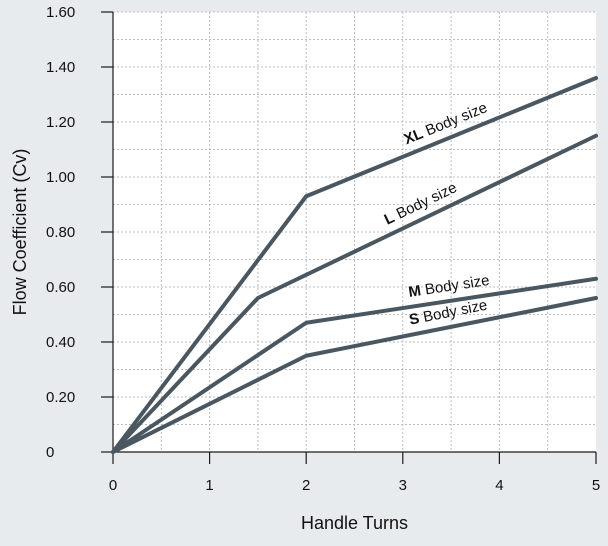 The height and width of the screenshot is (546, 608). Describe the element at coordinates (60, 232) in the screenshot. I see `y-tick-label: 0.80` at that location.